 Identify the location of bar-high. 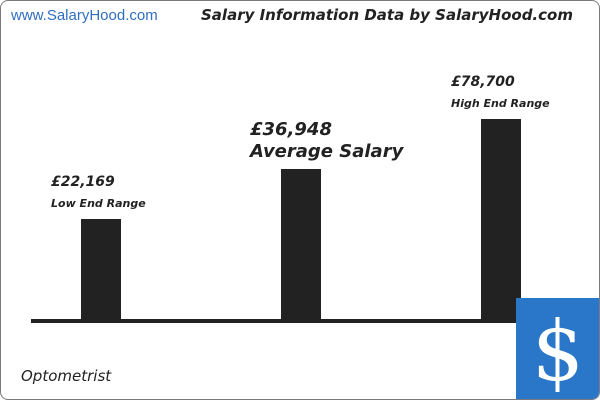
(501, 219).